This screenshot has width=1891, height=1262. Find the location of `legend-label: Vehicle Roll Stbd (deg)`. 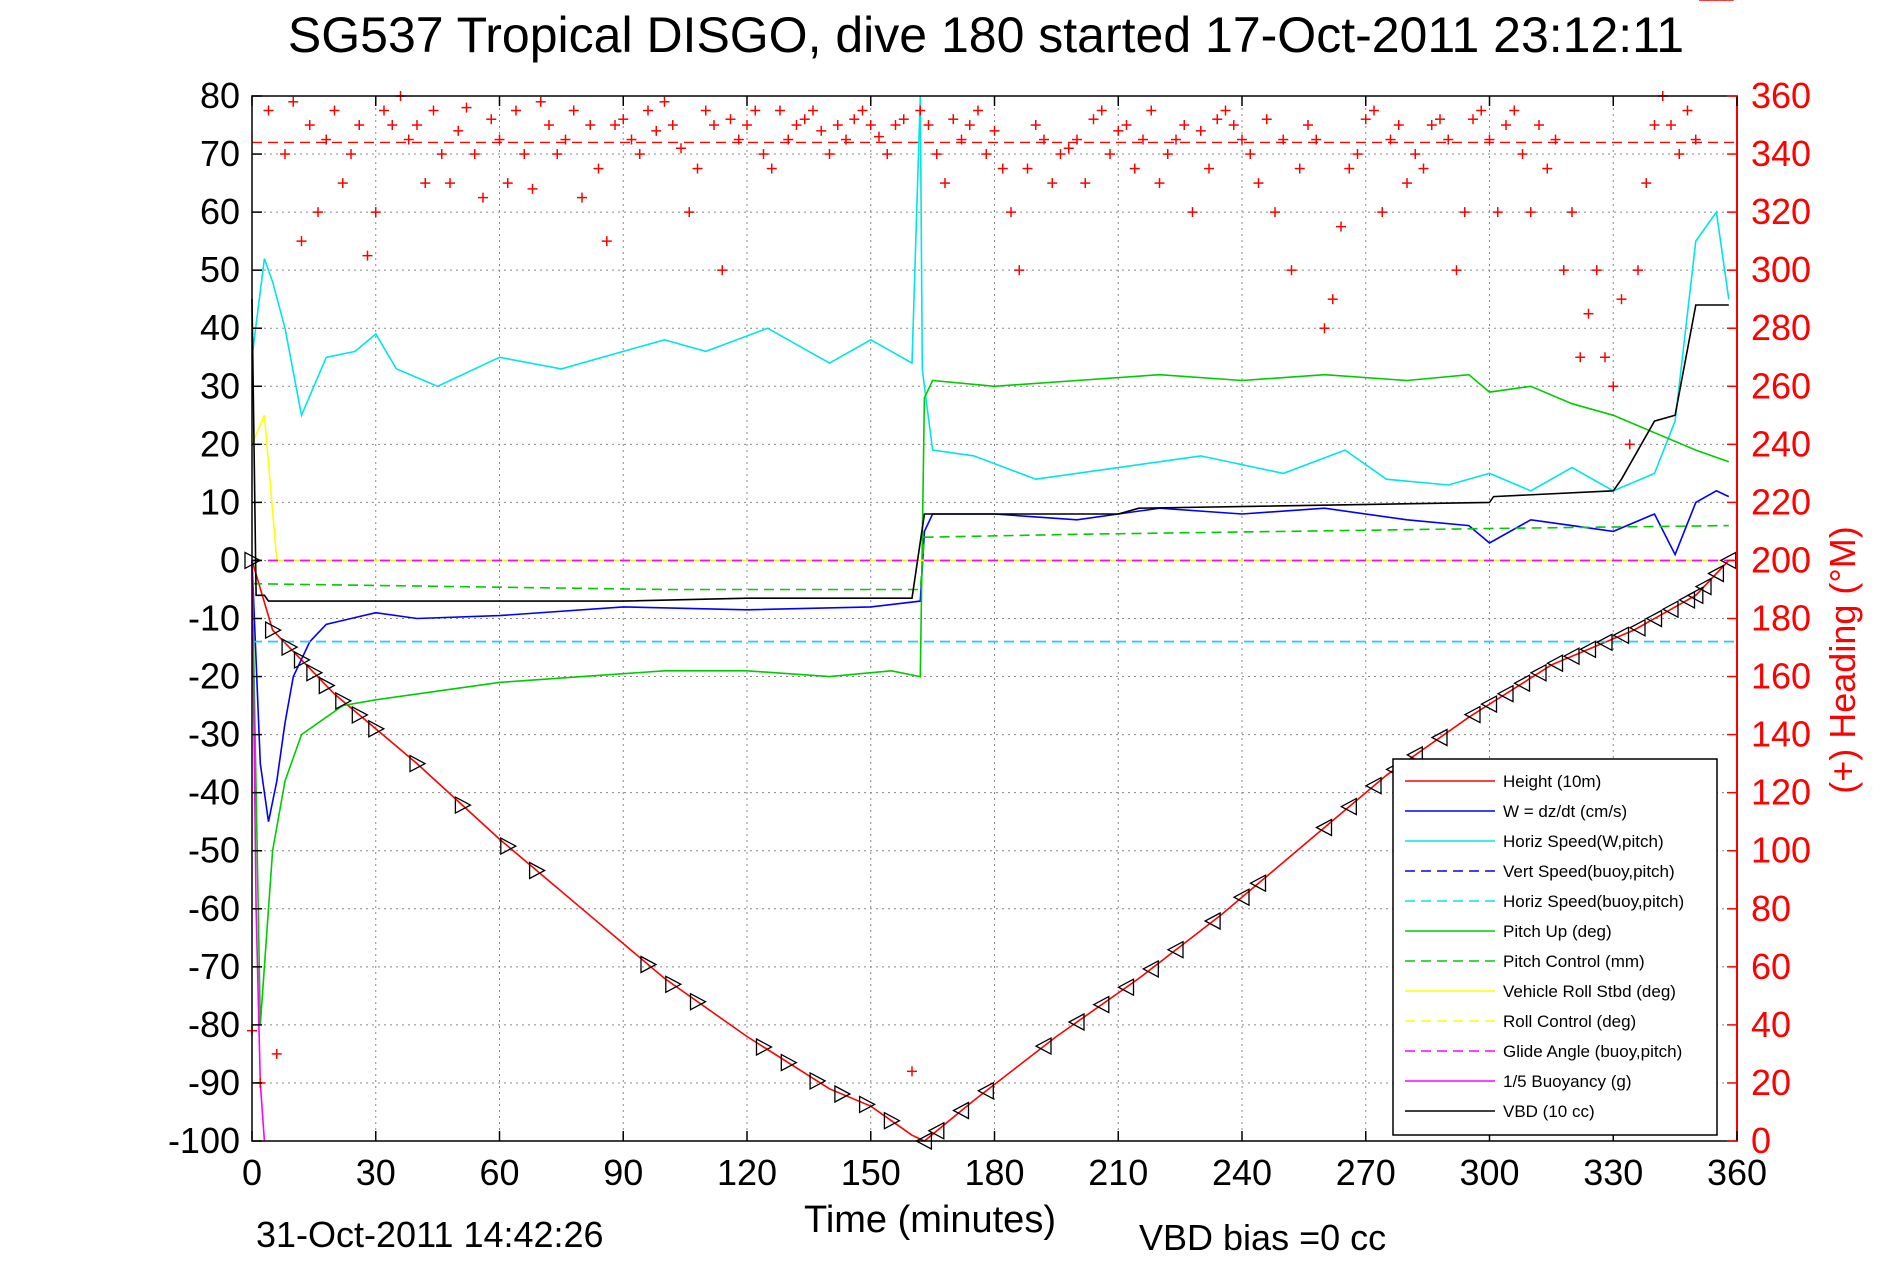

legend-label: Vehicle Roll Stbd (deg) is located at coordinates (1589, 991).